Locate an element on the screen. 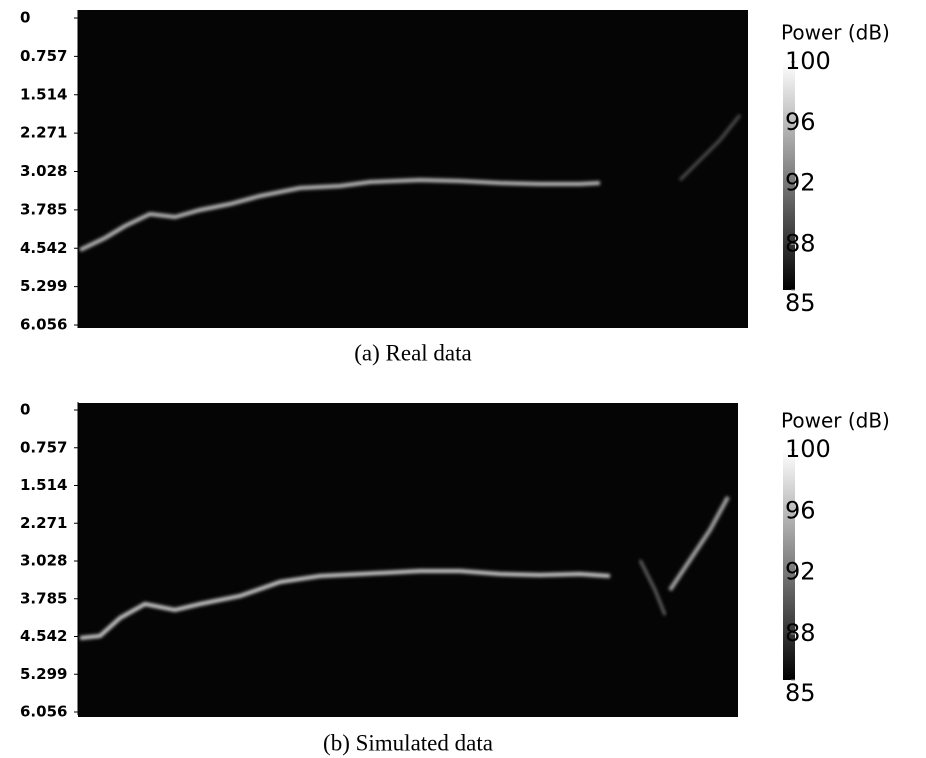 This screenshot has height=758, width=926. caption: (b) Simulated data is located at coordinates (408, 742).